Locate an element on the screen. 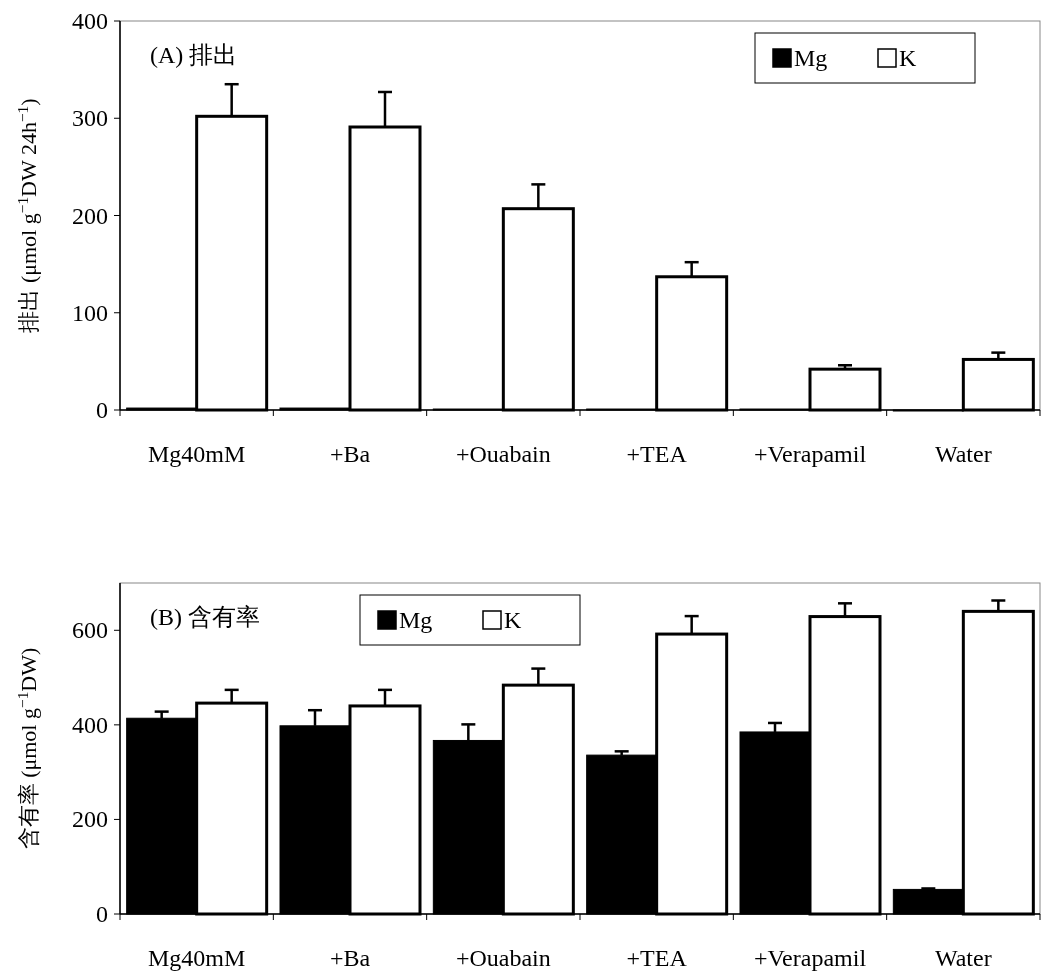 This screenshot has height=979, width=1048. y-tick-label: 100 is located at coordinates (90, 312).